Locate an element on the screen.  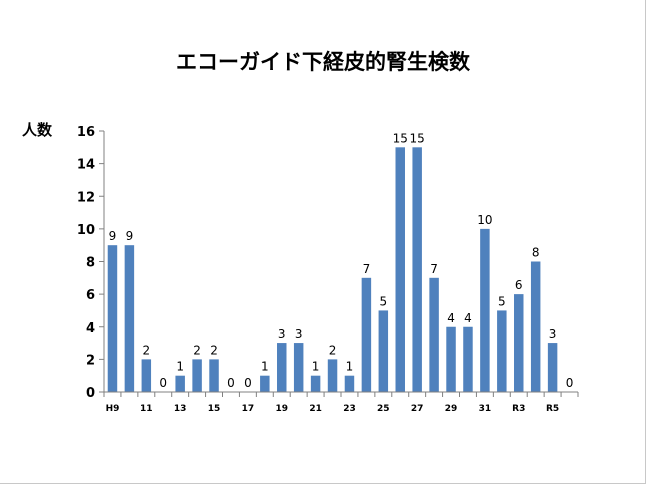
y-tick-label: 8 is located at coordinates (90, 263).